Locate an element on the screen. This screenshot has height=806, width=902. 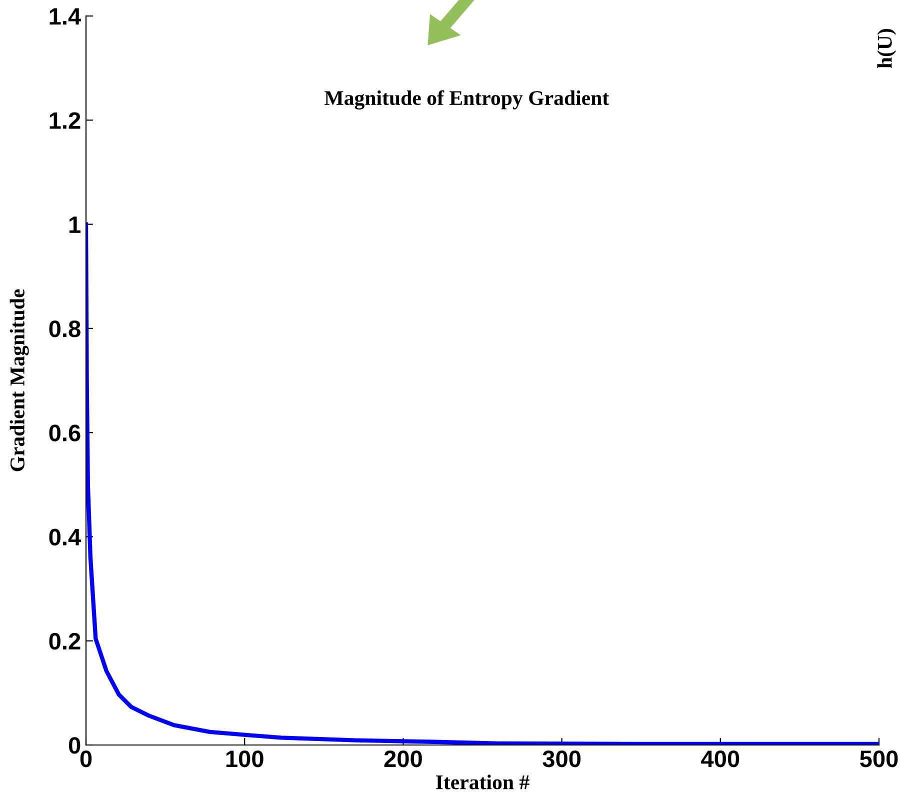
y-tick-label: 0 is located at coordinates (74, 745).